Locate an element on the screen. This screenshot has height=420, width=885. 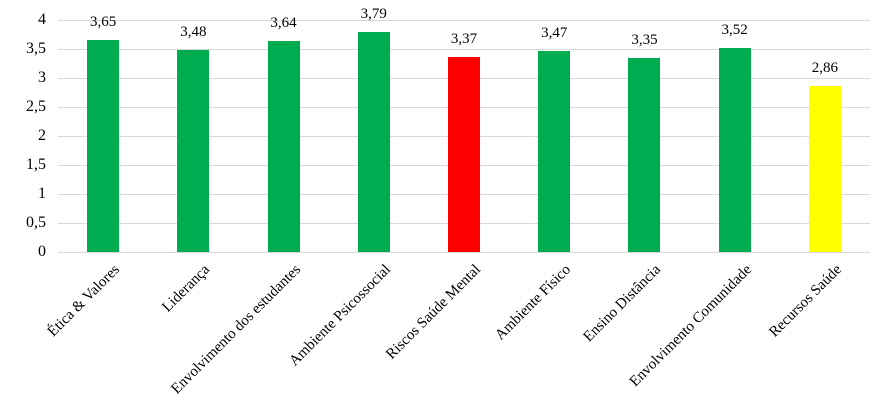
x-axis-category-label: Envolvimento dos estudantes is located at coordinates (235, 329).